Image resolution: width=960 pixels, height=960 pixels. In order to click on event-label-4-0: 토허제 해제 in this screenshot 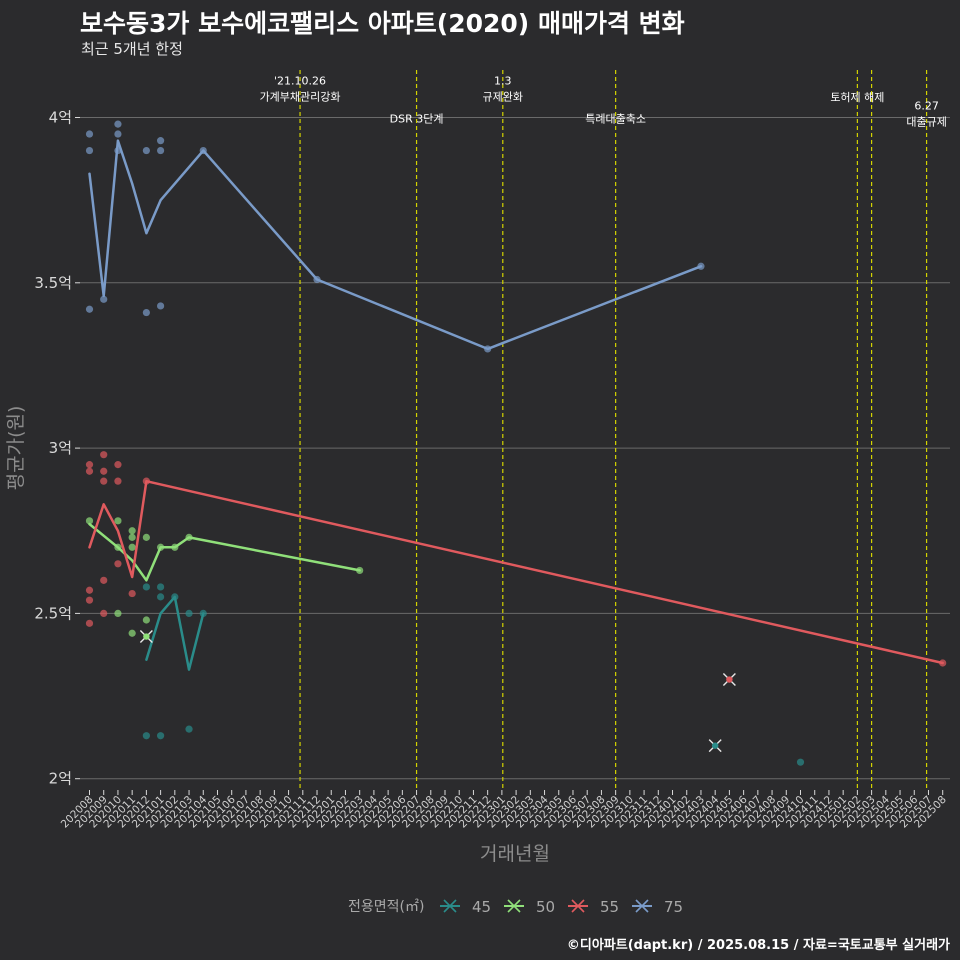, I will do `click(857, 97)`.